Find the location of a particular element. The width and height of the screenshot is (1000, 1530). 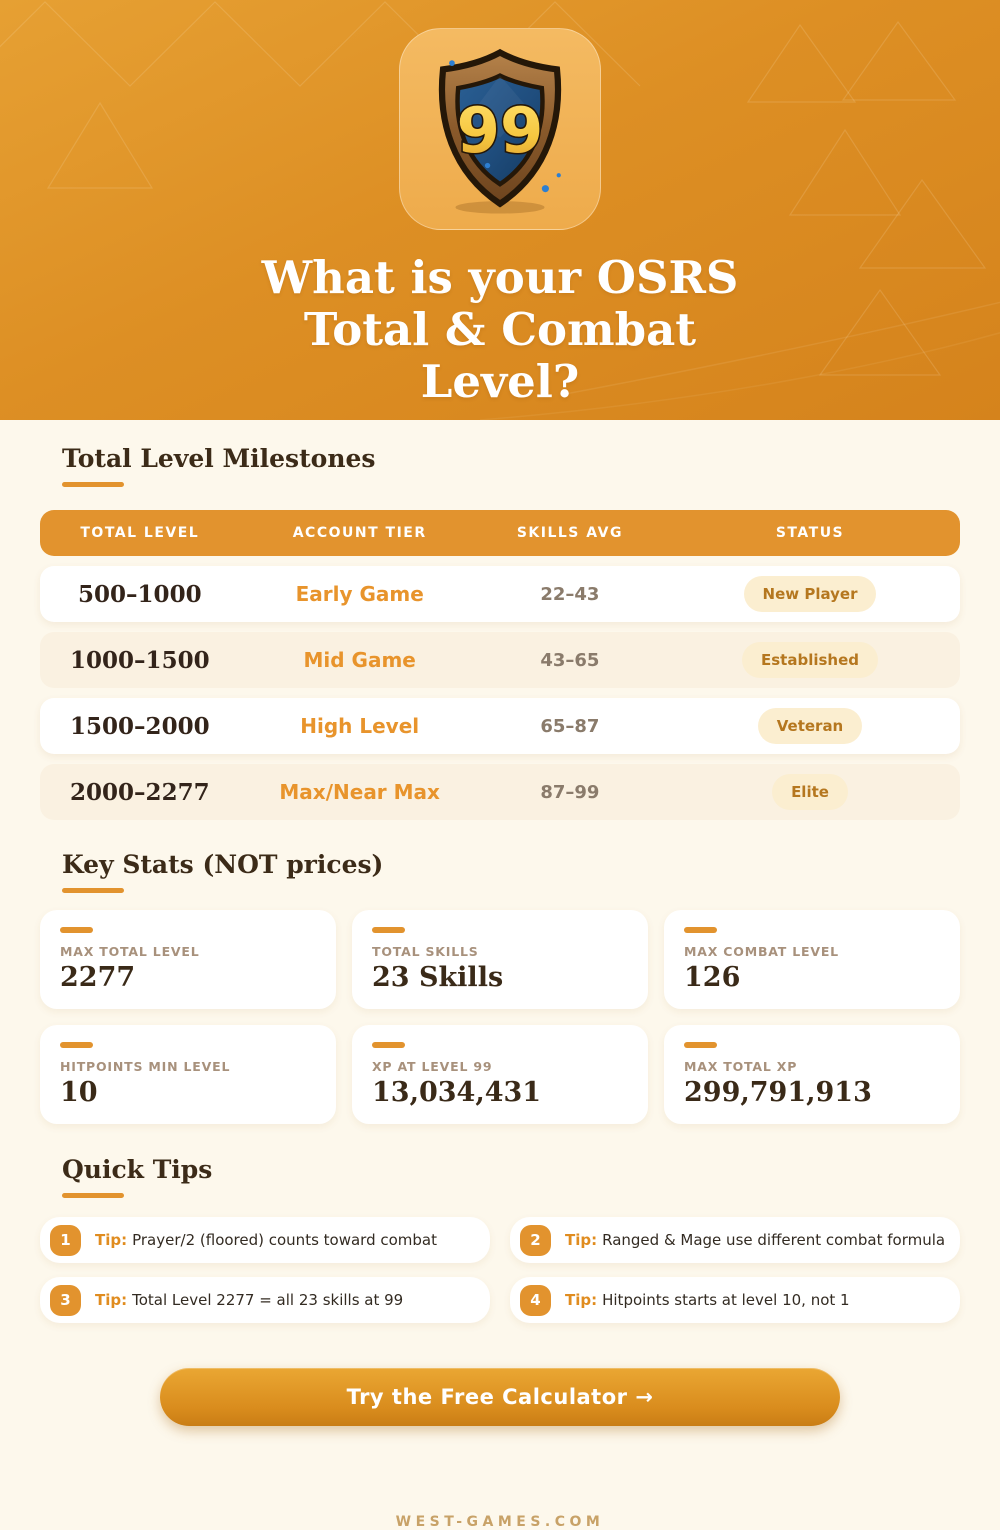

milestones-heading-underline is located at coordinates (93, 484).